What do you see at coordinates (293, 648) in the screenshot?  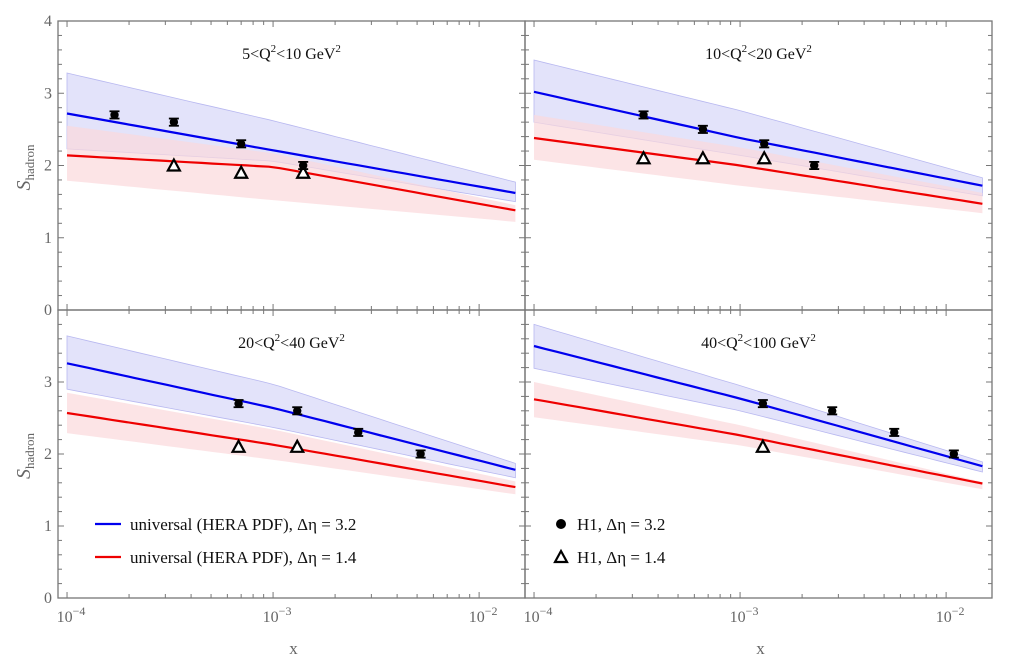 I see `x-axis-title: x` at bounding box center [293, 648].